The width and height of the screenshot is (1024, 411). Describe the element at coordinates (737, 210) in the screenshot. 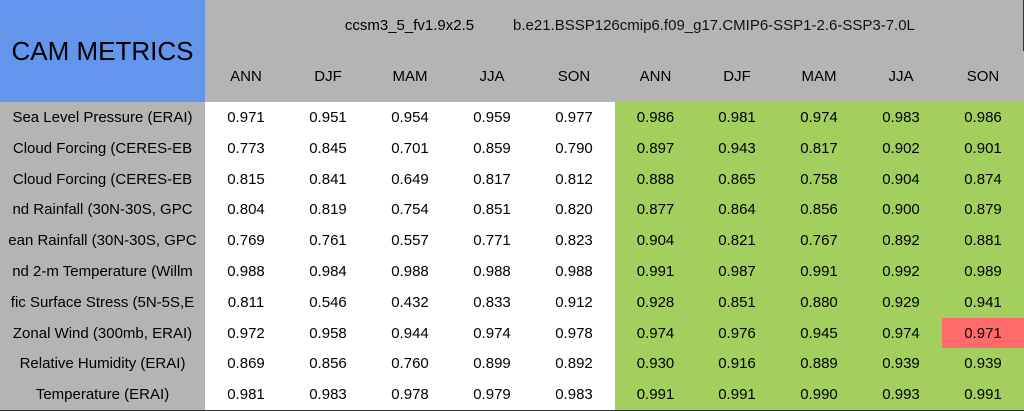

I see `value-cell: 0.864` at that location.